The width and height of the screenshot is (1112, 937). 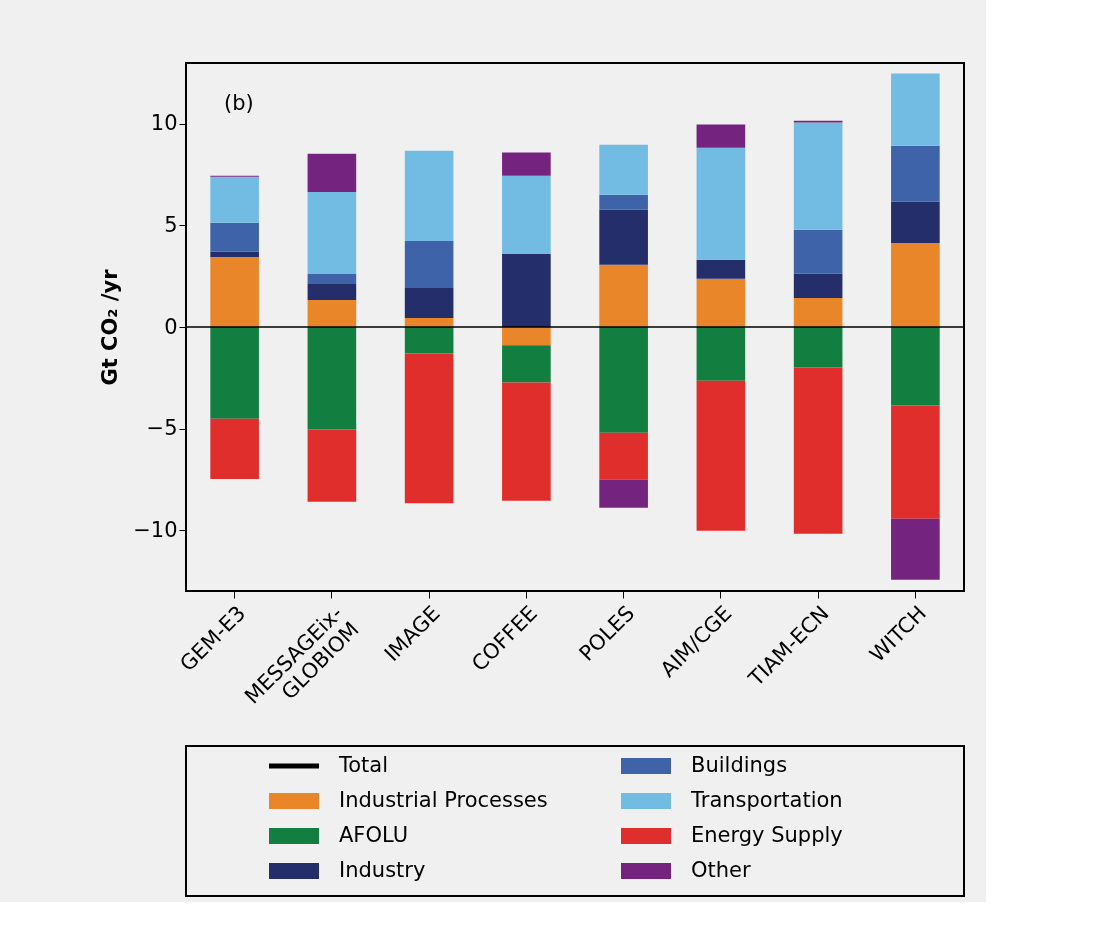 What do you see at coordinates (239, 103) in the screenshot?
I see `annotation: (b)` at bounding box center [239, 103].